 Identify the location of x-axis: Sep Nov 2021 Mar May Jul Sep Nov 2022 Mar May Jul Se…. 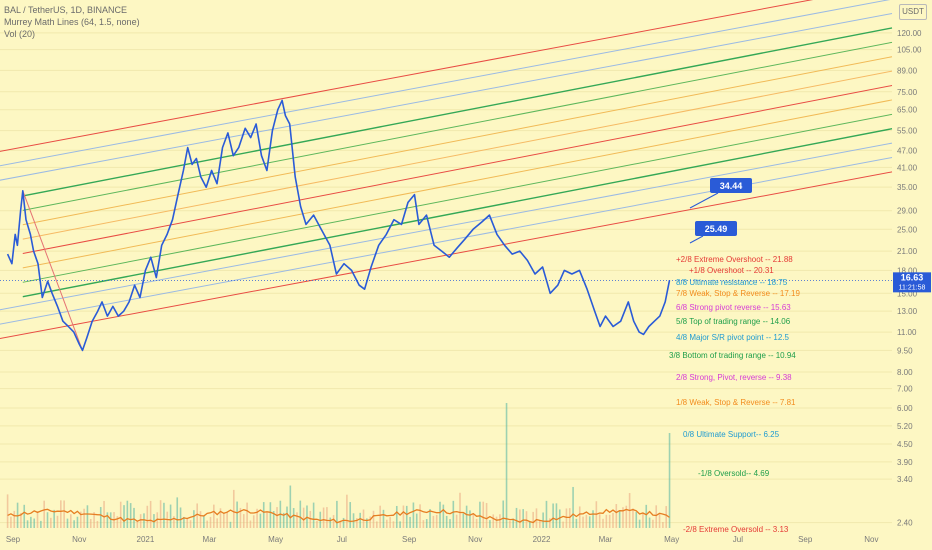
(442, 539).